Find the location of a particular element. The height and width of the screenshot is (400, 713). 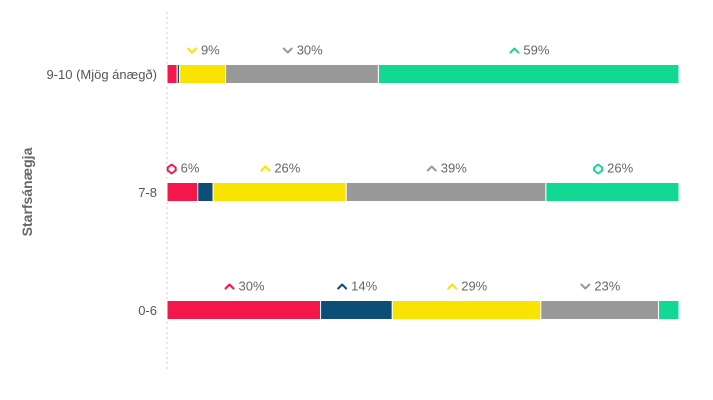

data-label: 6% is located at coordinates (183, 168).